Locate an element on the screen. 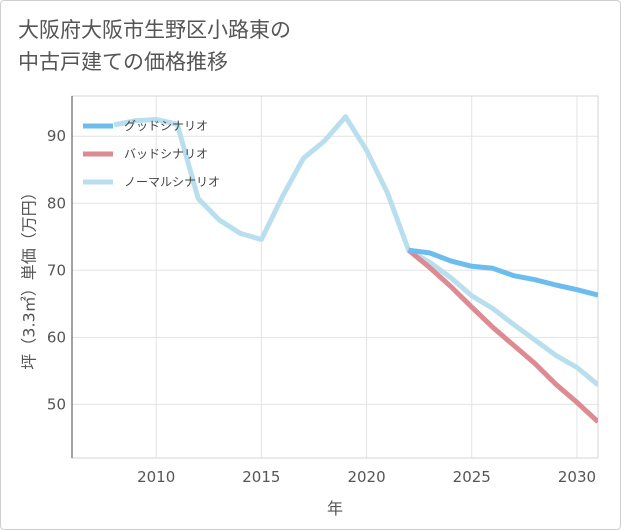 This screenshot has height=530, width=621. chart-title-line1: 大阪府大阪市生野区小路東の is located at coordinates (154, 30).